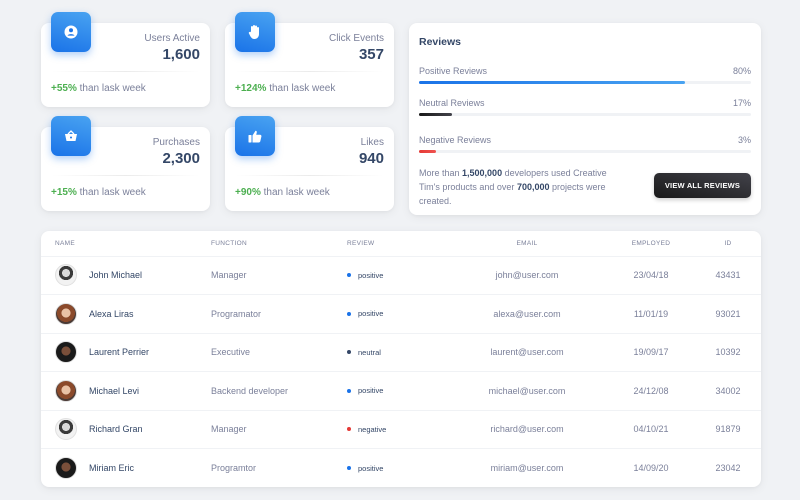  I want to click on user-function: Backend developer, so click(279, 391).